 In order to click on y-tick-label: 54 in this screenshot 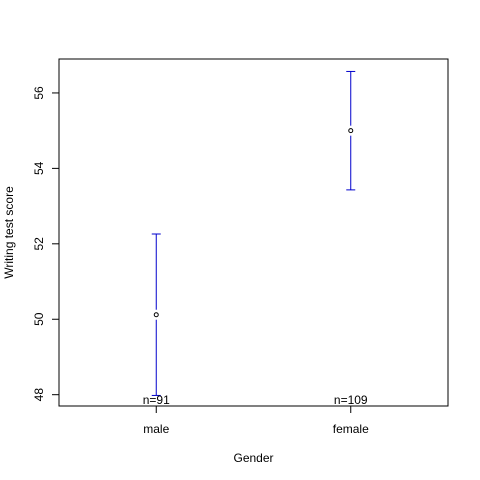, I will do `click(39, 168)`.